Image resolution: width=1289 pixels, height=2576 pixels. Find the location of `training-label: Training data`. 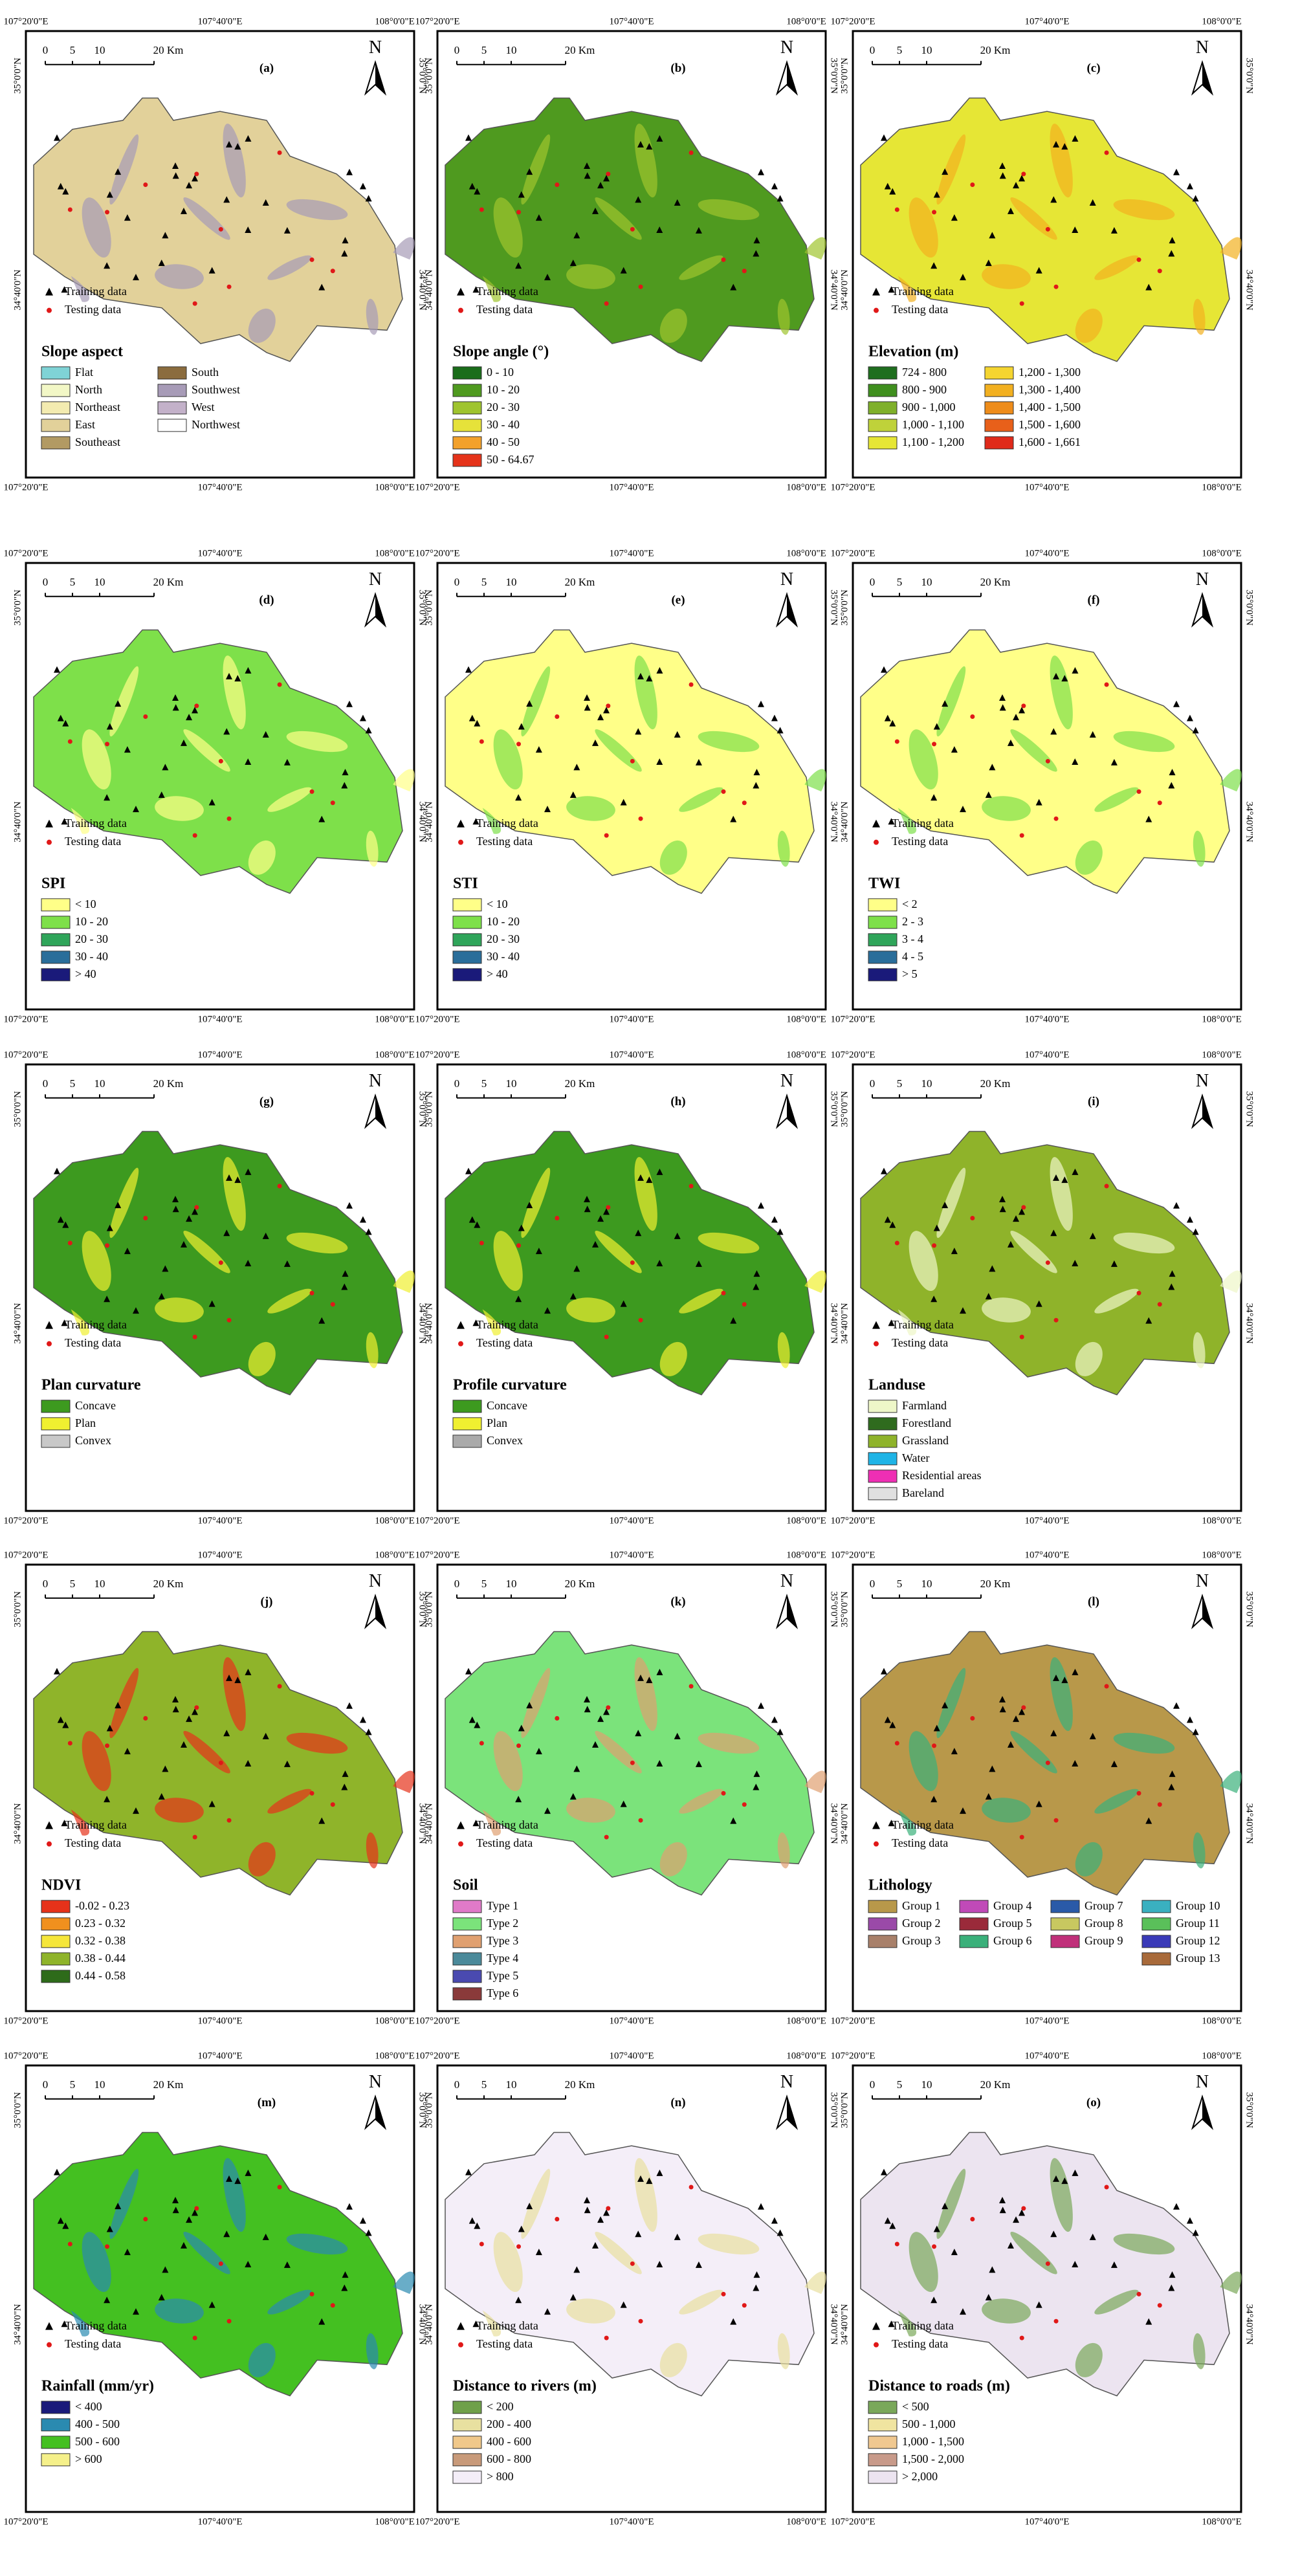

training-label: Training data is located at coordinates (923, 2326).